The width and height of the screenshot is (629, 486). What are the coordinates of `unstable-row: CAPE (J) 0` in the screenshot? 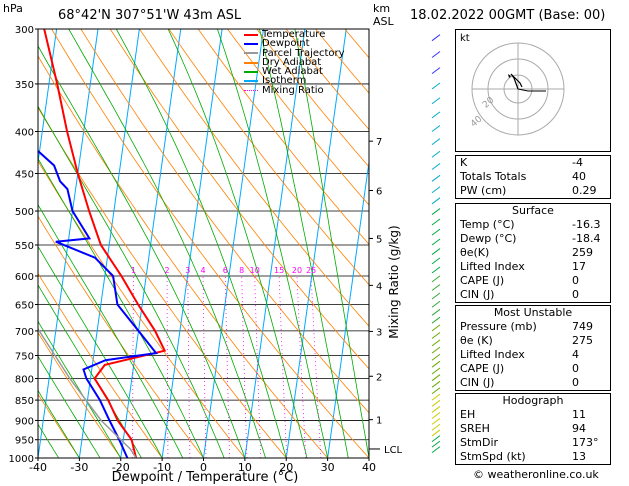 It's located at (519, 368).